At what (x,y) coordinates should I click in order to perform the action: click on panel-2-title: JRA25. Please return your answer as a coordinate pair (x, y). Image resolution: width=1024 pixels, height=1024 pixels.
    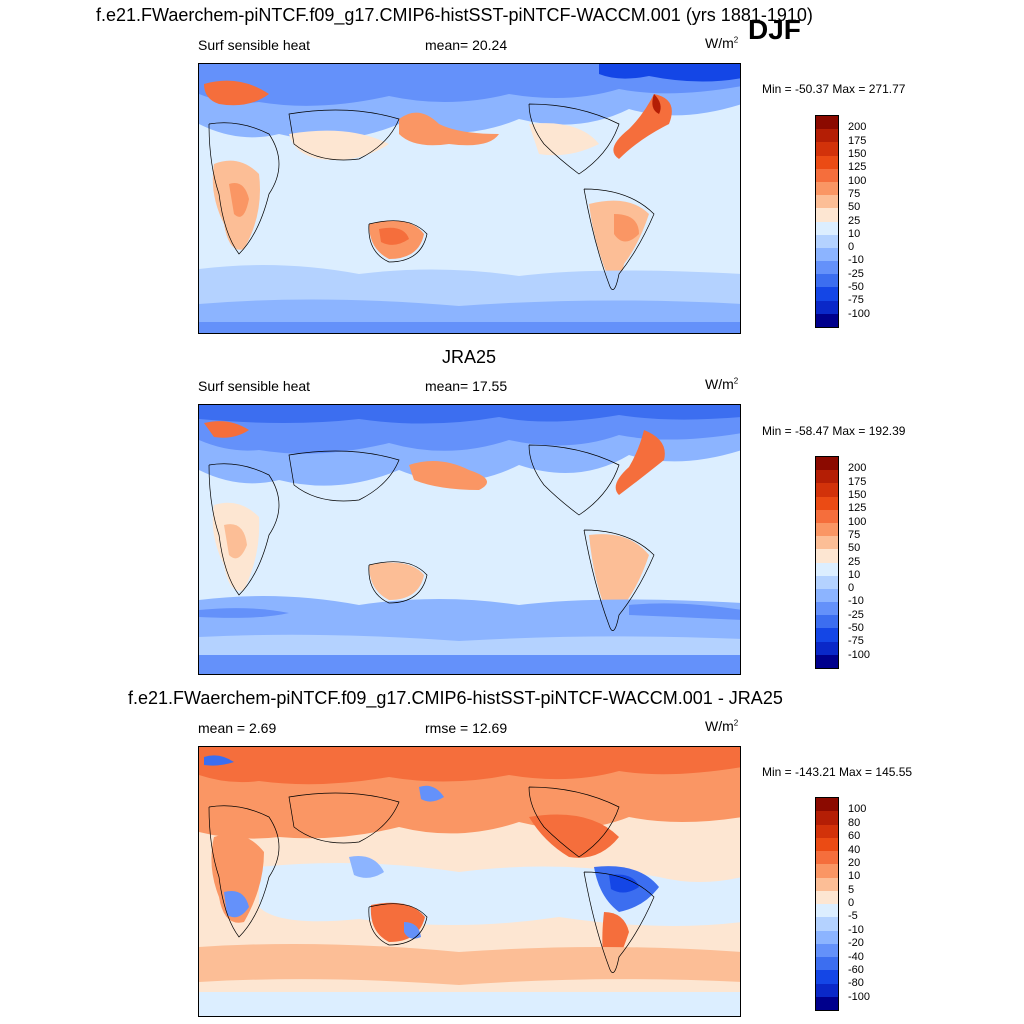
    Looking at the image, I should click on (469, 357).